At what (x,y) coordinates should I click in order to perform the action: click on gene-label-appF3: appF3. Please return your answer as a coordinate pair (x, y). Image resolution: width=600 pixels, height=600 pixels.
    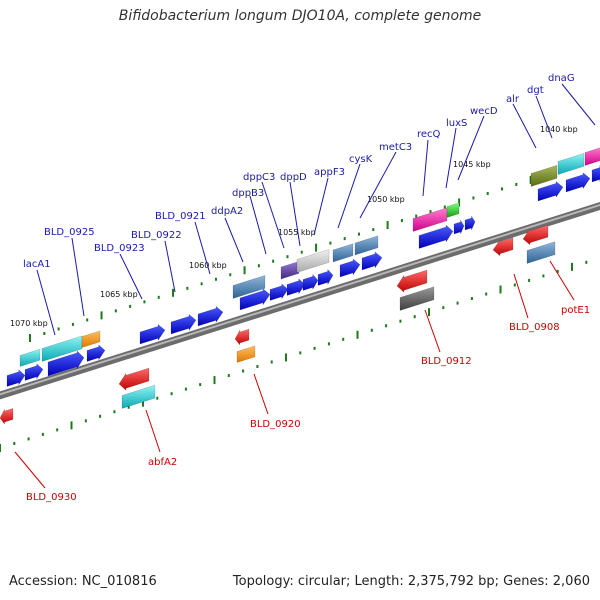
    Looking at the image, I should click on (329, 172).